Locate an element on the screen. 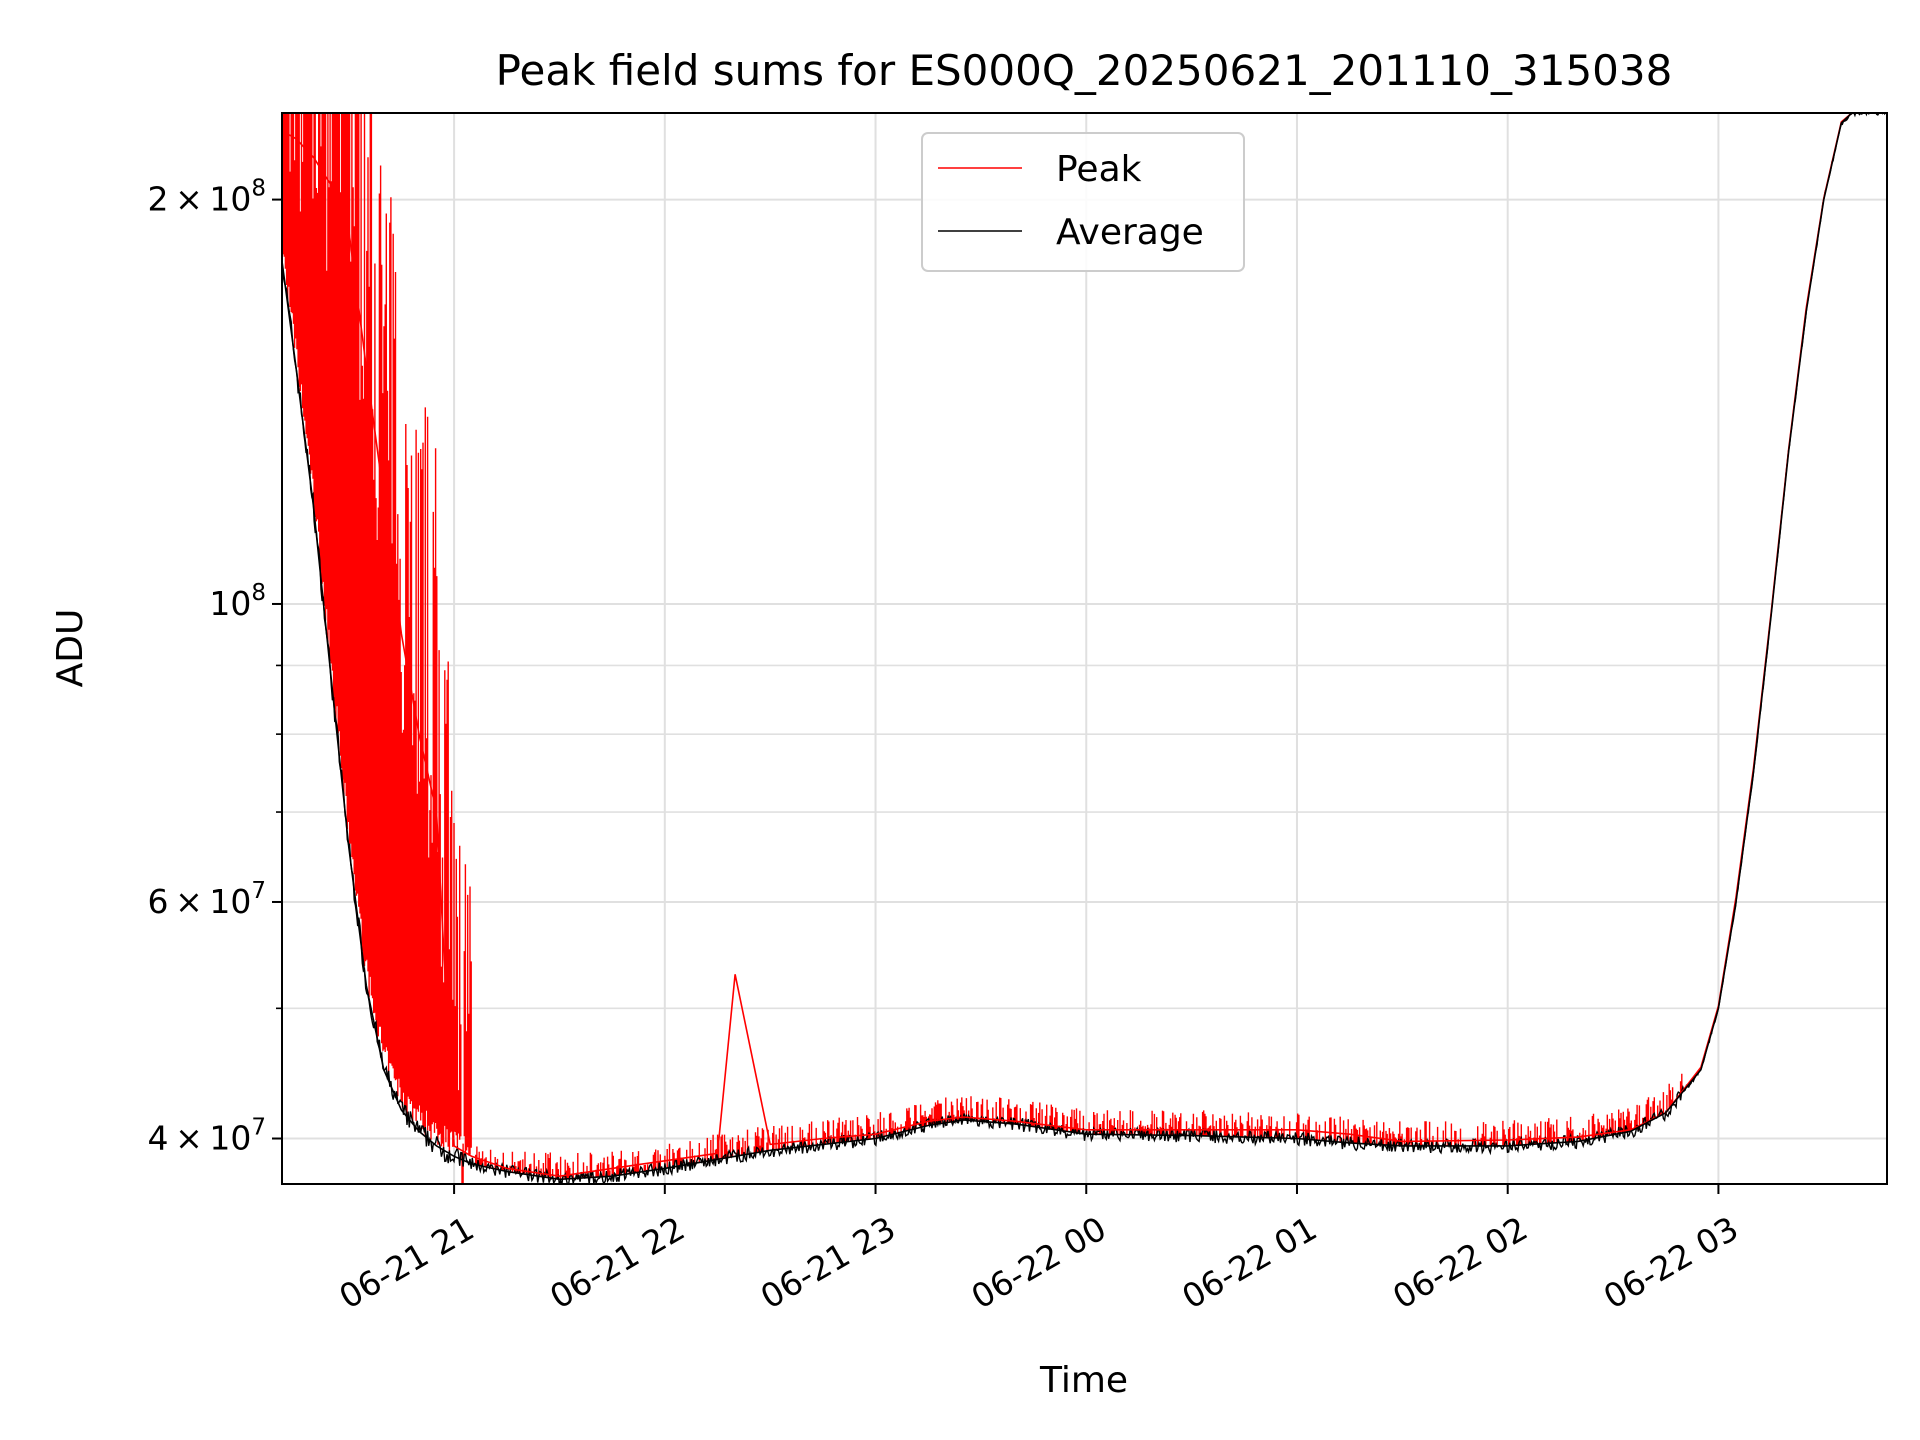 The height and width of the screenshot is (1440, 1920). y-axis-label: ADU is located at coordinates (70, 648).